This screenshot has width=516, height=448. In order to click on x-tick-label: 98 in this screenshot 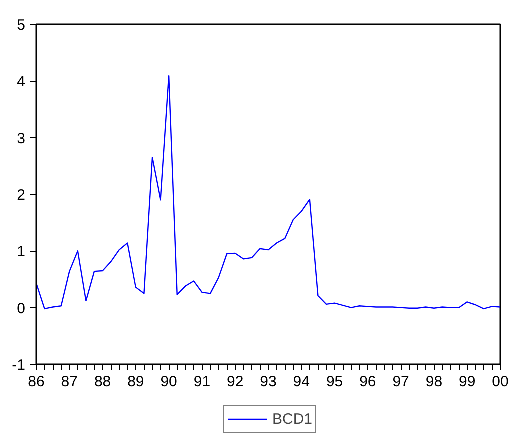, I will do `click(434, 382)`.